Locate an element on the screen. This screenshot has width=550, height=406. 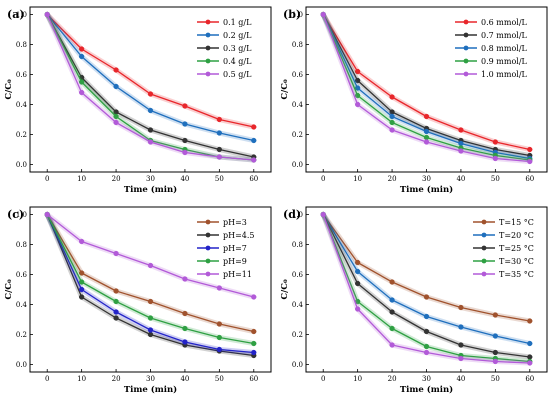
legend-label: 0.4 g/L is located at coordinates (237, 61).